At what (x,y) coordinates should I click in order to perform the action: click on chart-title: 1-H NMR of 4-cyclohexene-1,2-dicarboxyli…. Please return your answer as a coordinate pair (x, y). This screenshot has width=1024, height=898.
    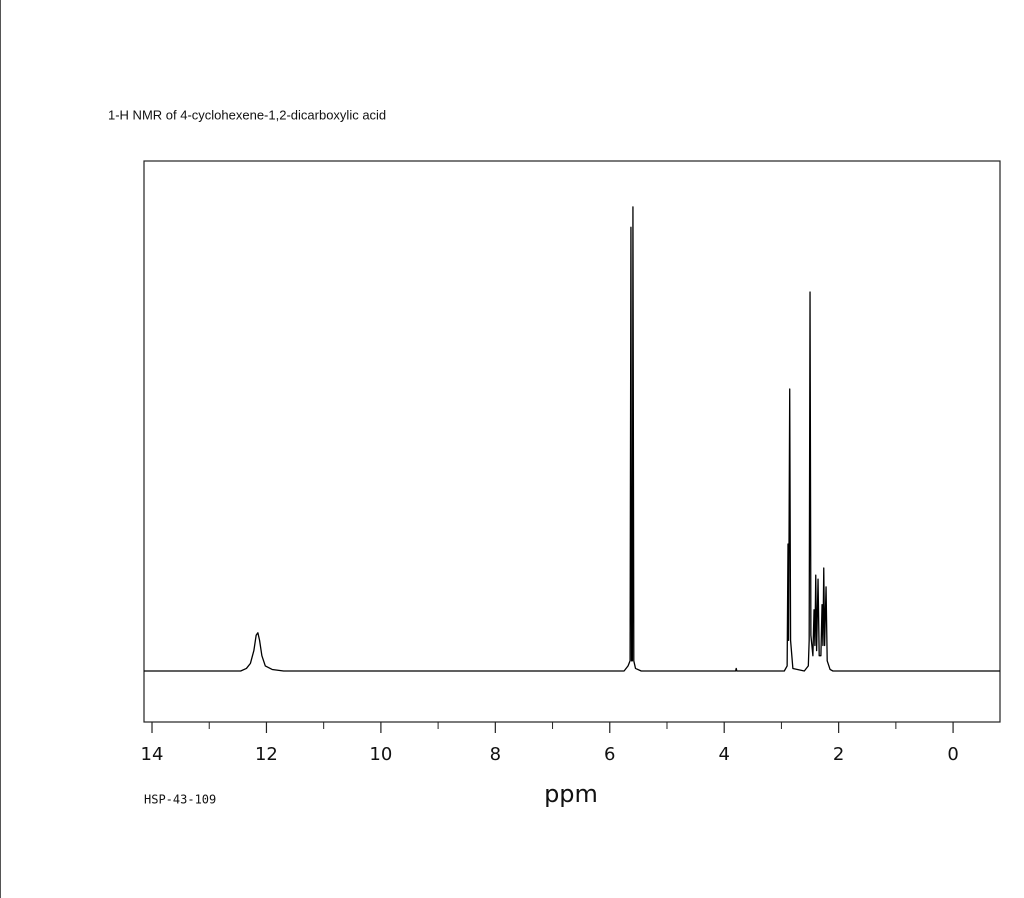
    Looking at the image, I should click on (247, 114).